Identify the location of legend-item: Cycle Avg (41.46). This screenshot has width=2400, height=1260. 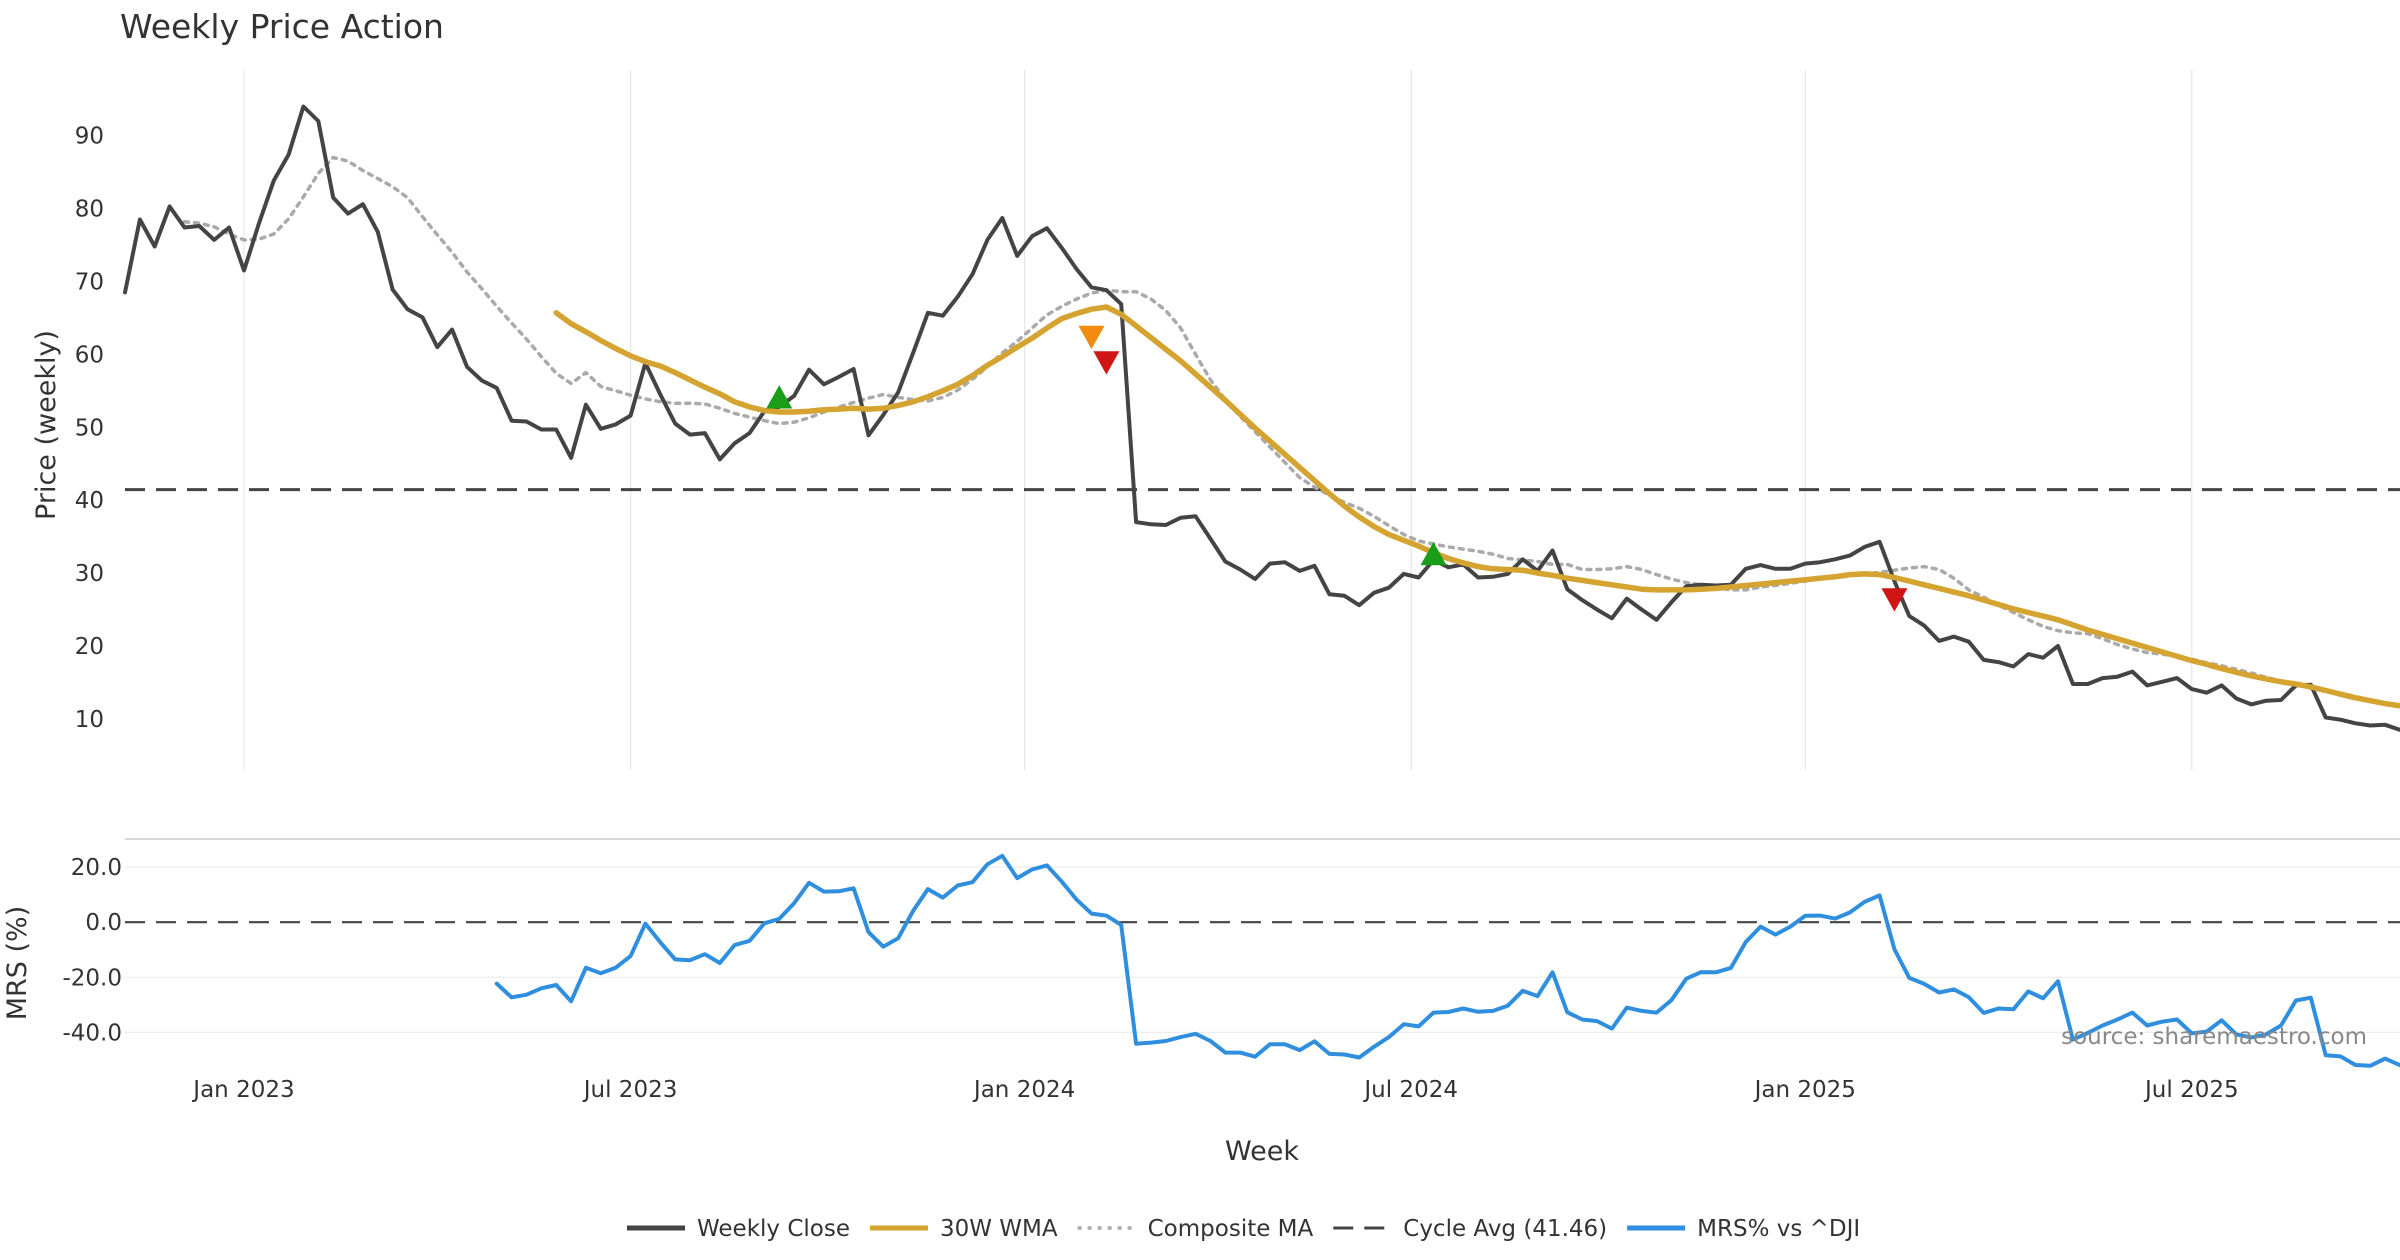
(1470, 1229).